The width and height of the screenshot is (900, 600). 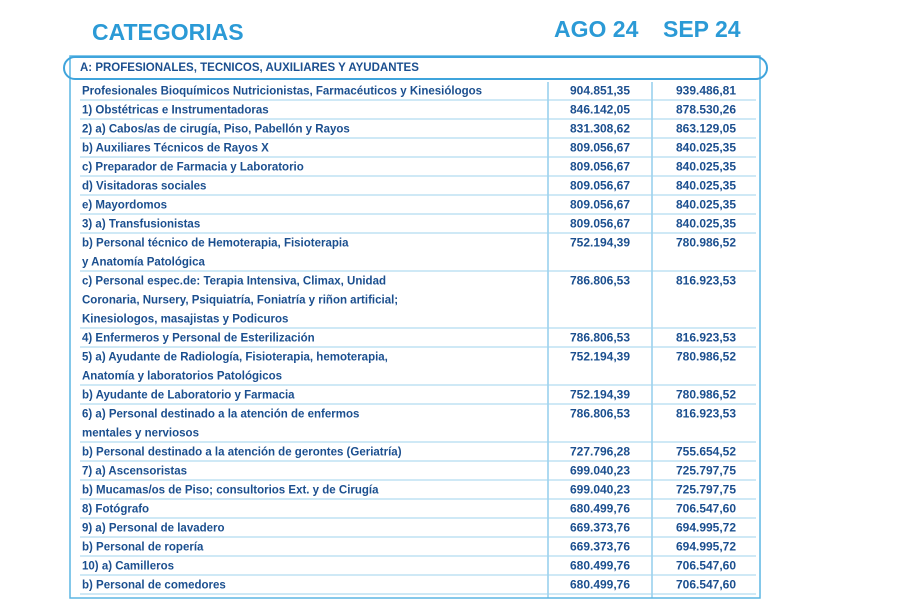 What do you see at coordinates (144, 187) in the screenshot?
I see `row-label: d) Visitadoras sociales` at bounding box center [144, 187].